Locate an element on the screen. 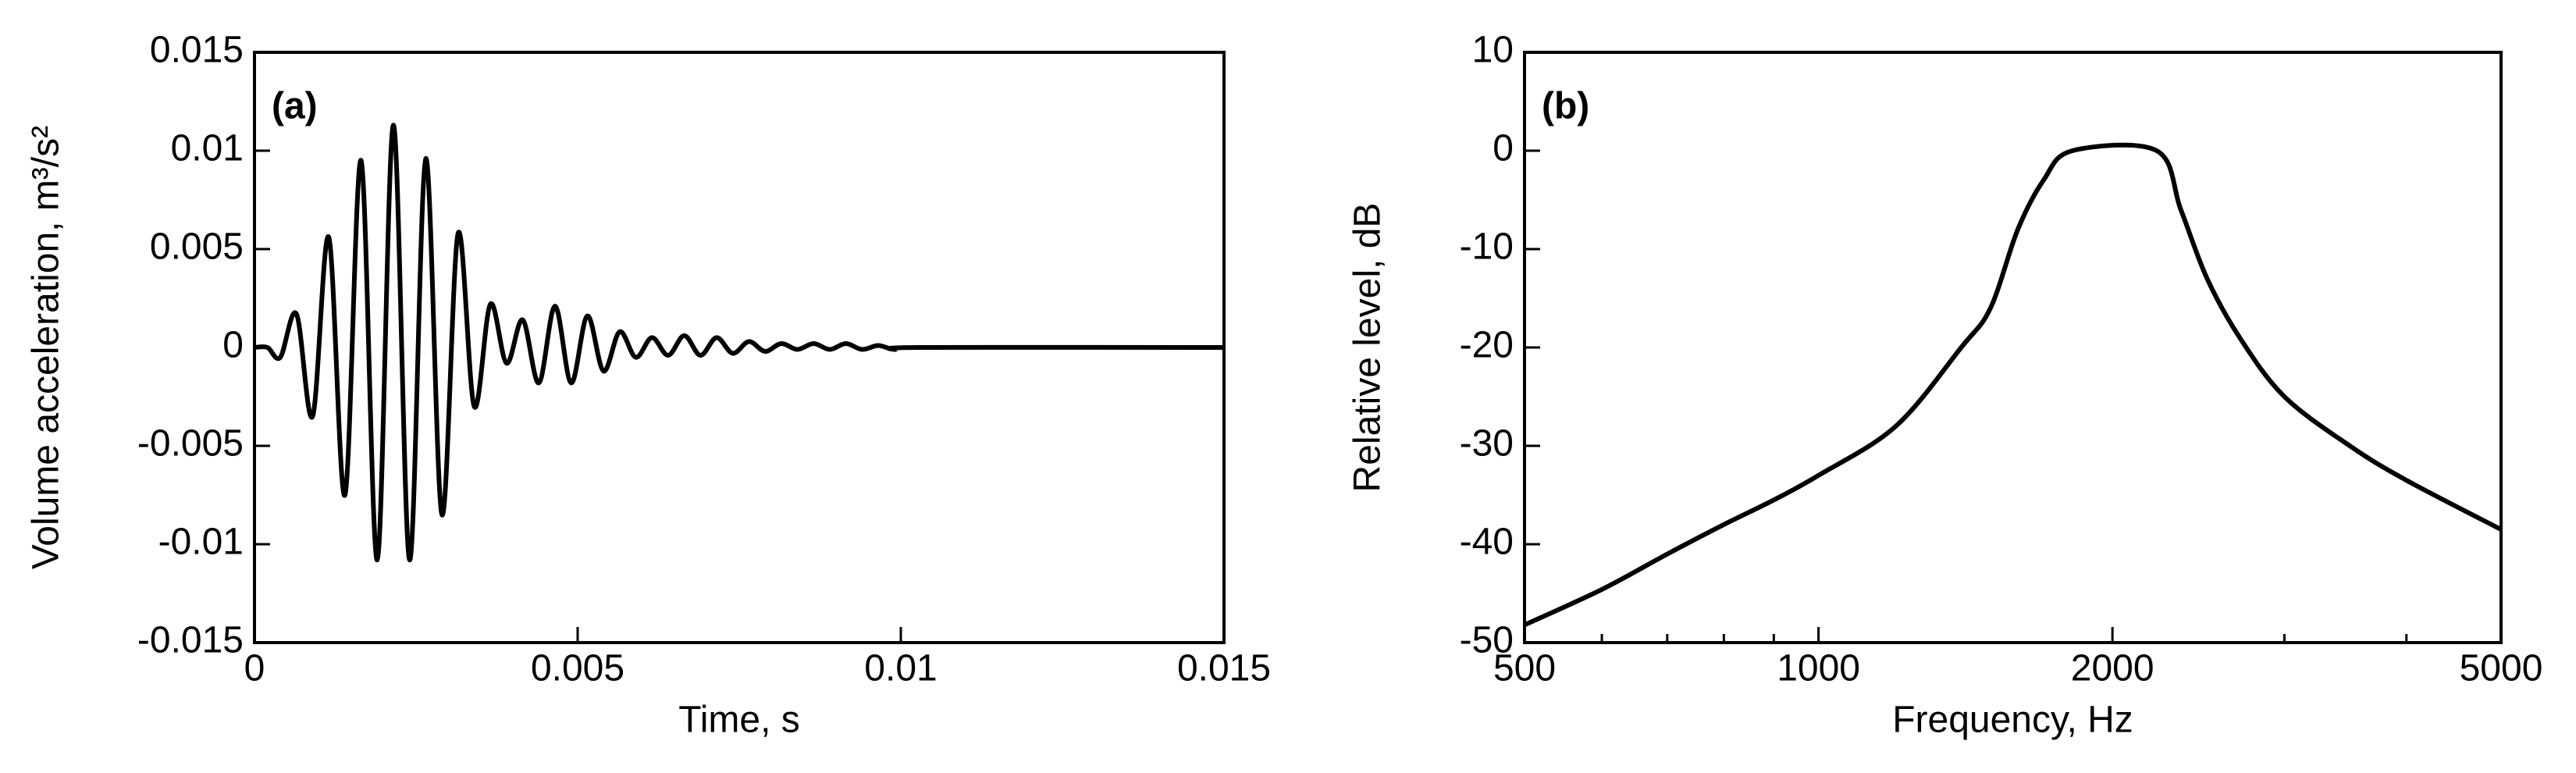  x-tick-label: 0.005 is located at coordinates (577, 668).